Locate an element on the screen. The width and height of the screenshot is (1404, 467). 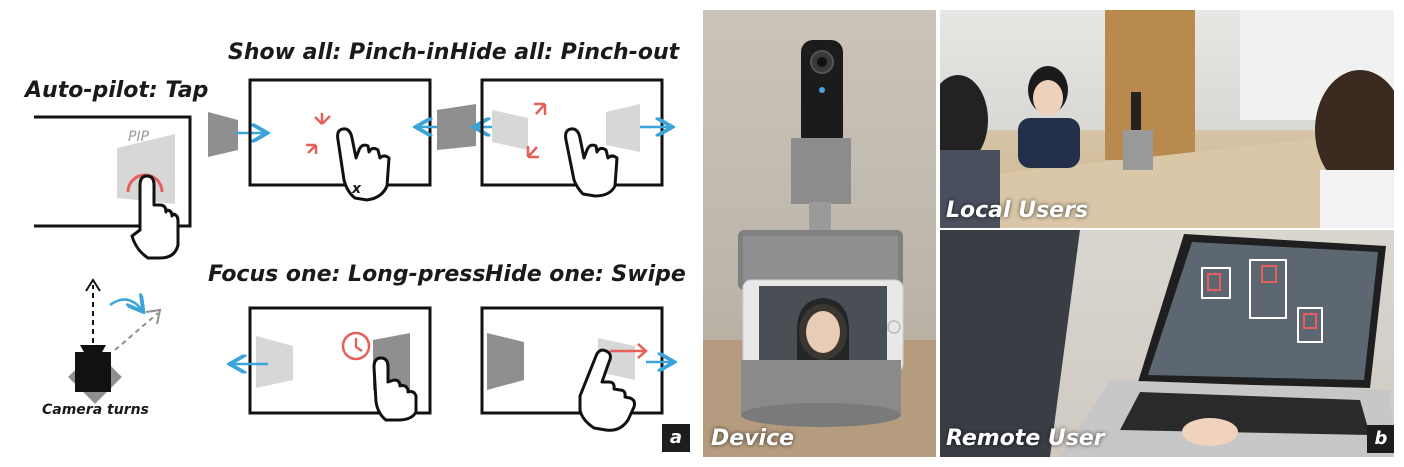
panel-b-tag: b is located at coordinates (1380, 439).